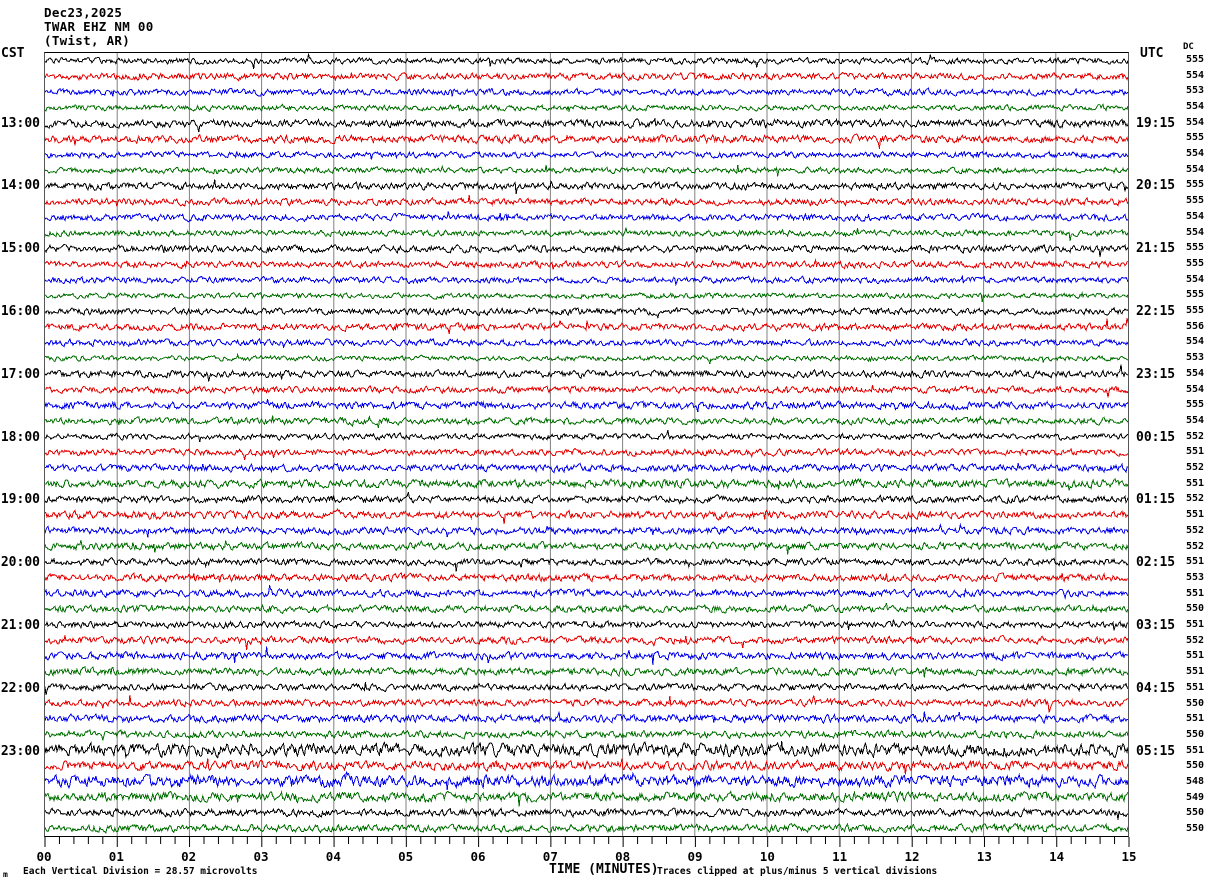  Describe the element at coordinates (912, 856) in the screenshot. I see `x-tick-label: 12` at that location.